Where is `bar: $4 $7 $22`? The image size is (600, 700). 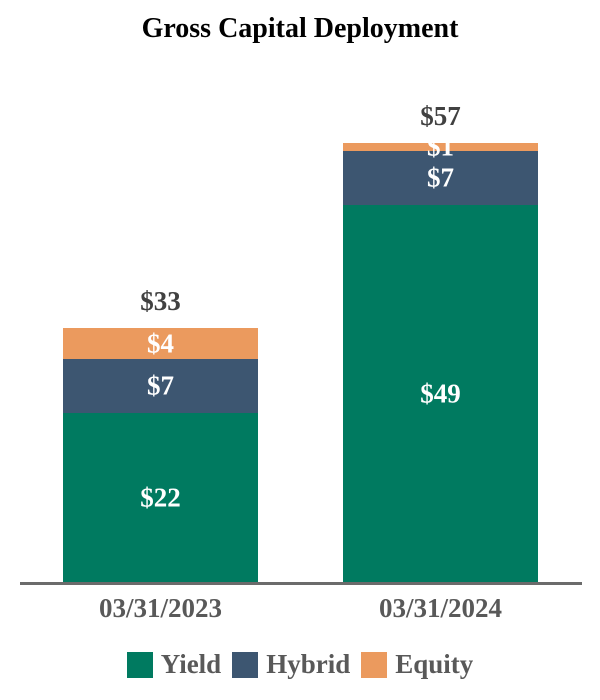 bar: $4 $7 $22 is located at coordinates (160, 455).